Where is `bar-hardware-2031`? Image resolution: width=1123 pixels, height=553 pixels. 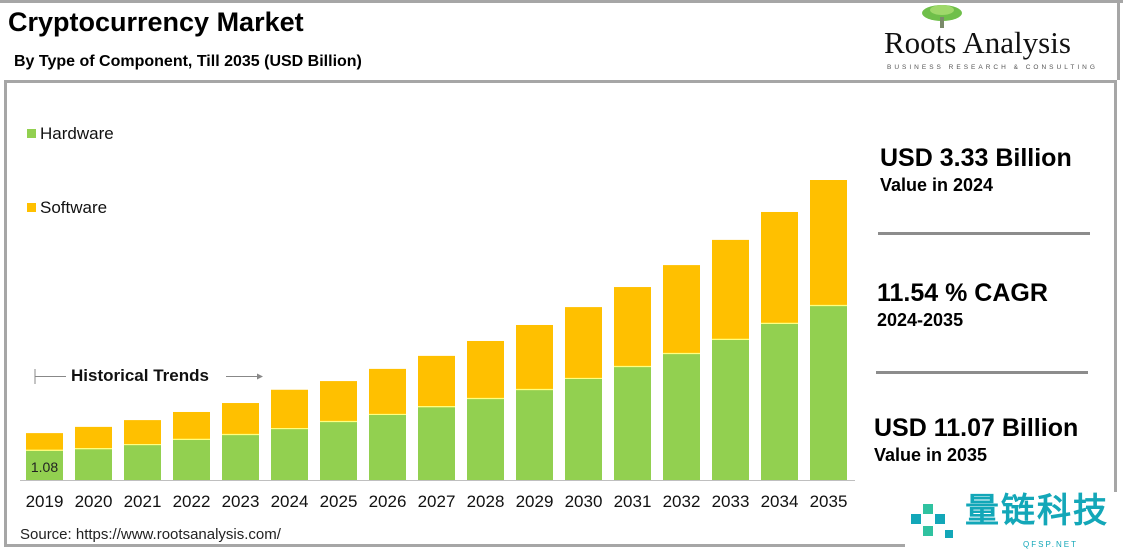
bar-hardware-2031 is located at coordinates (632, 423).